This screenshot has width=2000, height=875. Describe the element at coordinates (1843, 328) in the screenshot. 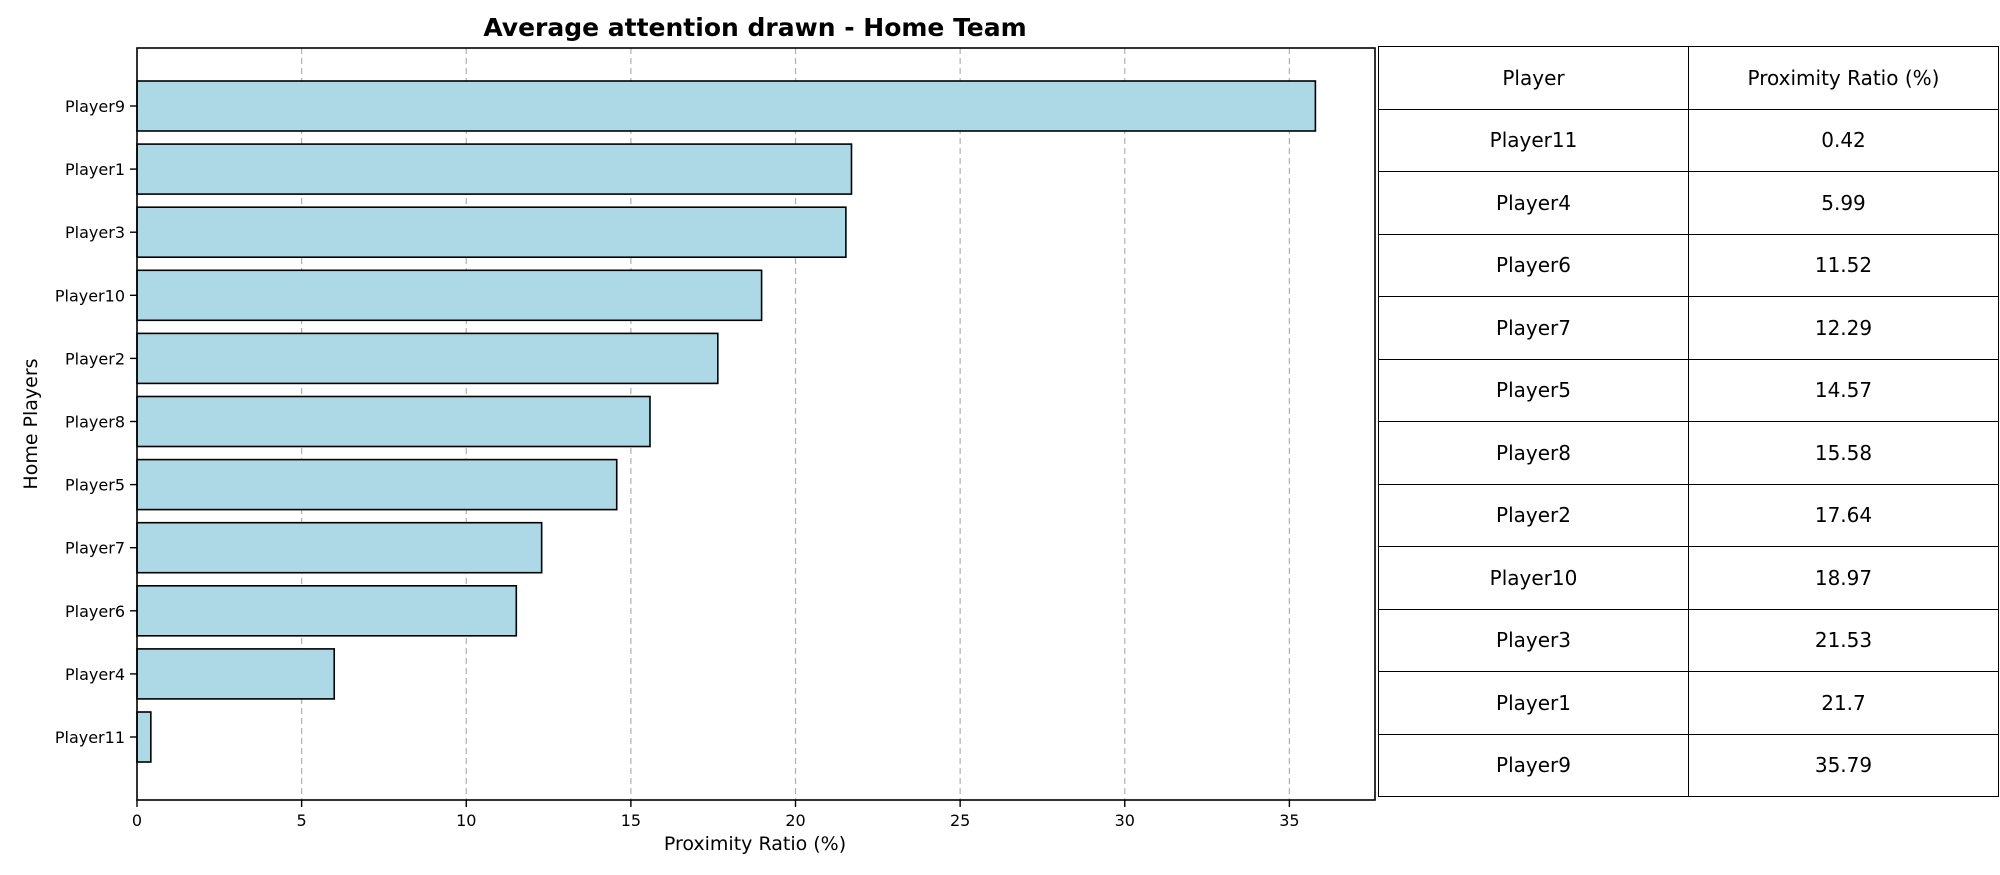

I see `table-cell-ratio: 12.29` at that location.